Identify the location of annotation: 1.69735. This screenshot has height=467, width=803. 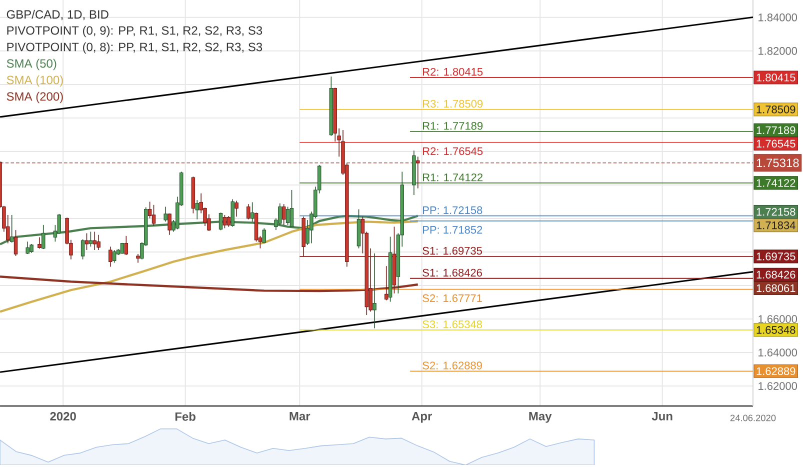
(776, 256).